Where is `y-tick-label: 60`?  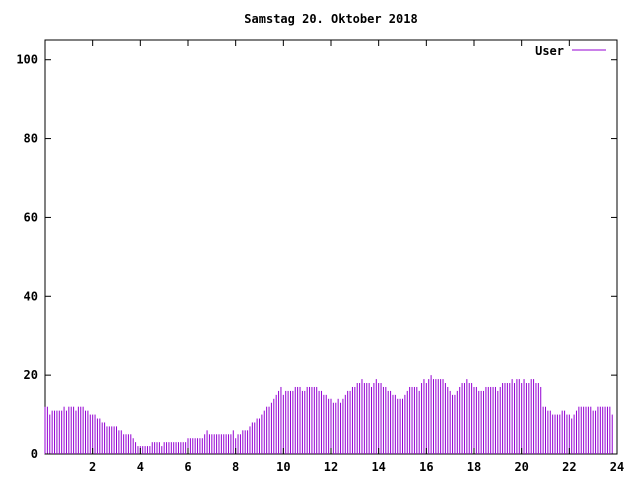 y-tick-label: 60 is located at coordinates (31, 217).